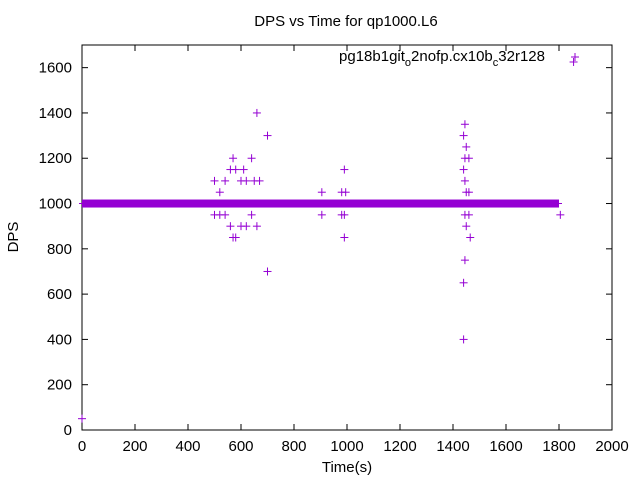 The image size is (640, 480). Describe the element at coordinates (187, 446) in the screenshot. I see `x-tick-label: 400` at that location.